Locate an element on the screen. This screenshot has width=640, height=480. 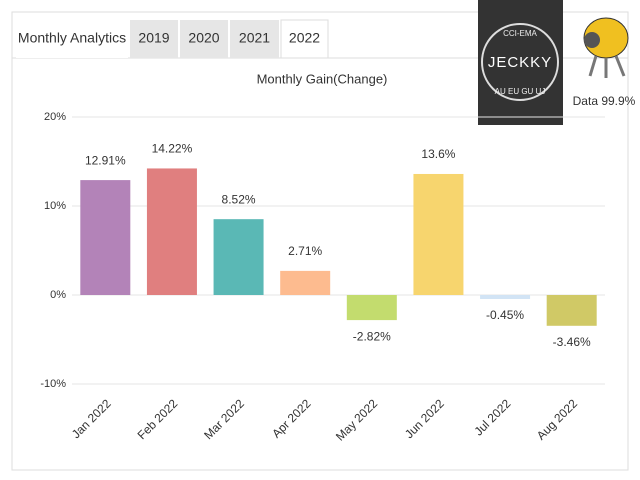
logo-ring-top: CCI-EMA is located at coordinates (520, 33).